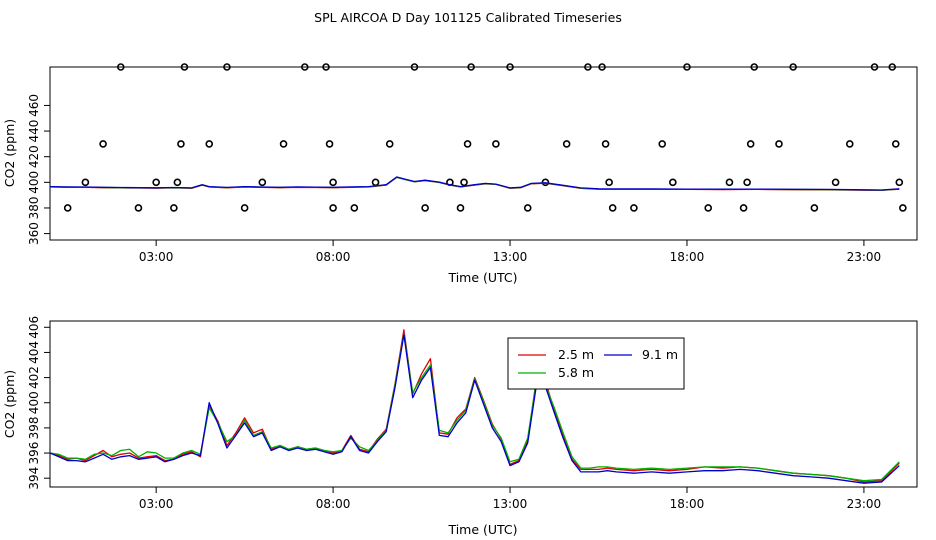 The image size is (936, 540). What do you see at coordinates (34, 131) in the screenshot?
I see `top-y-tick-label: 440` at bounding box center [34, 131].